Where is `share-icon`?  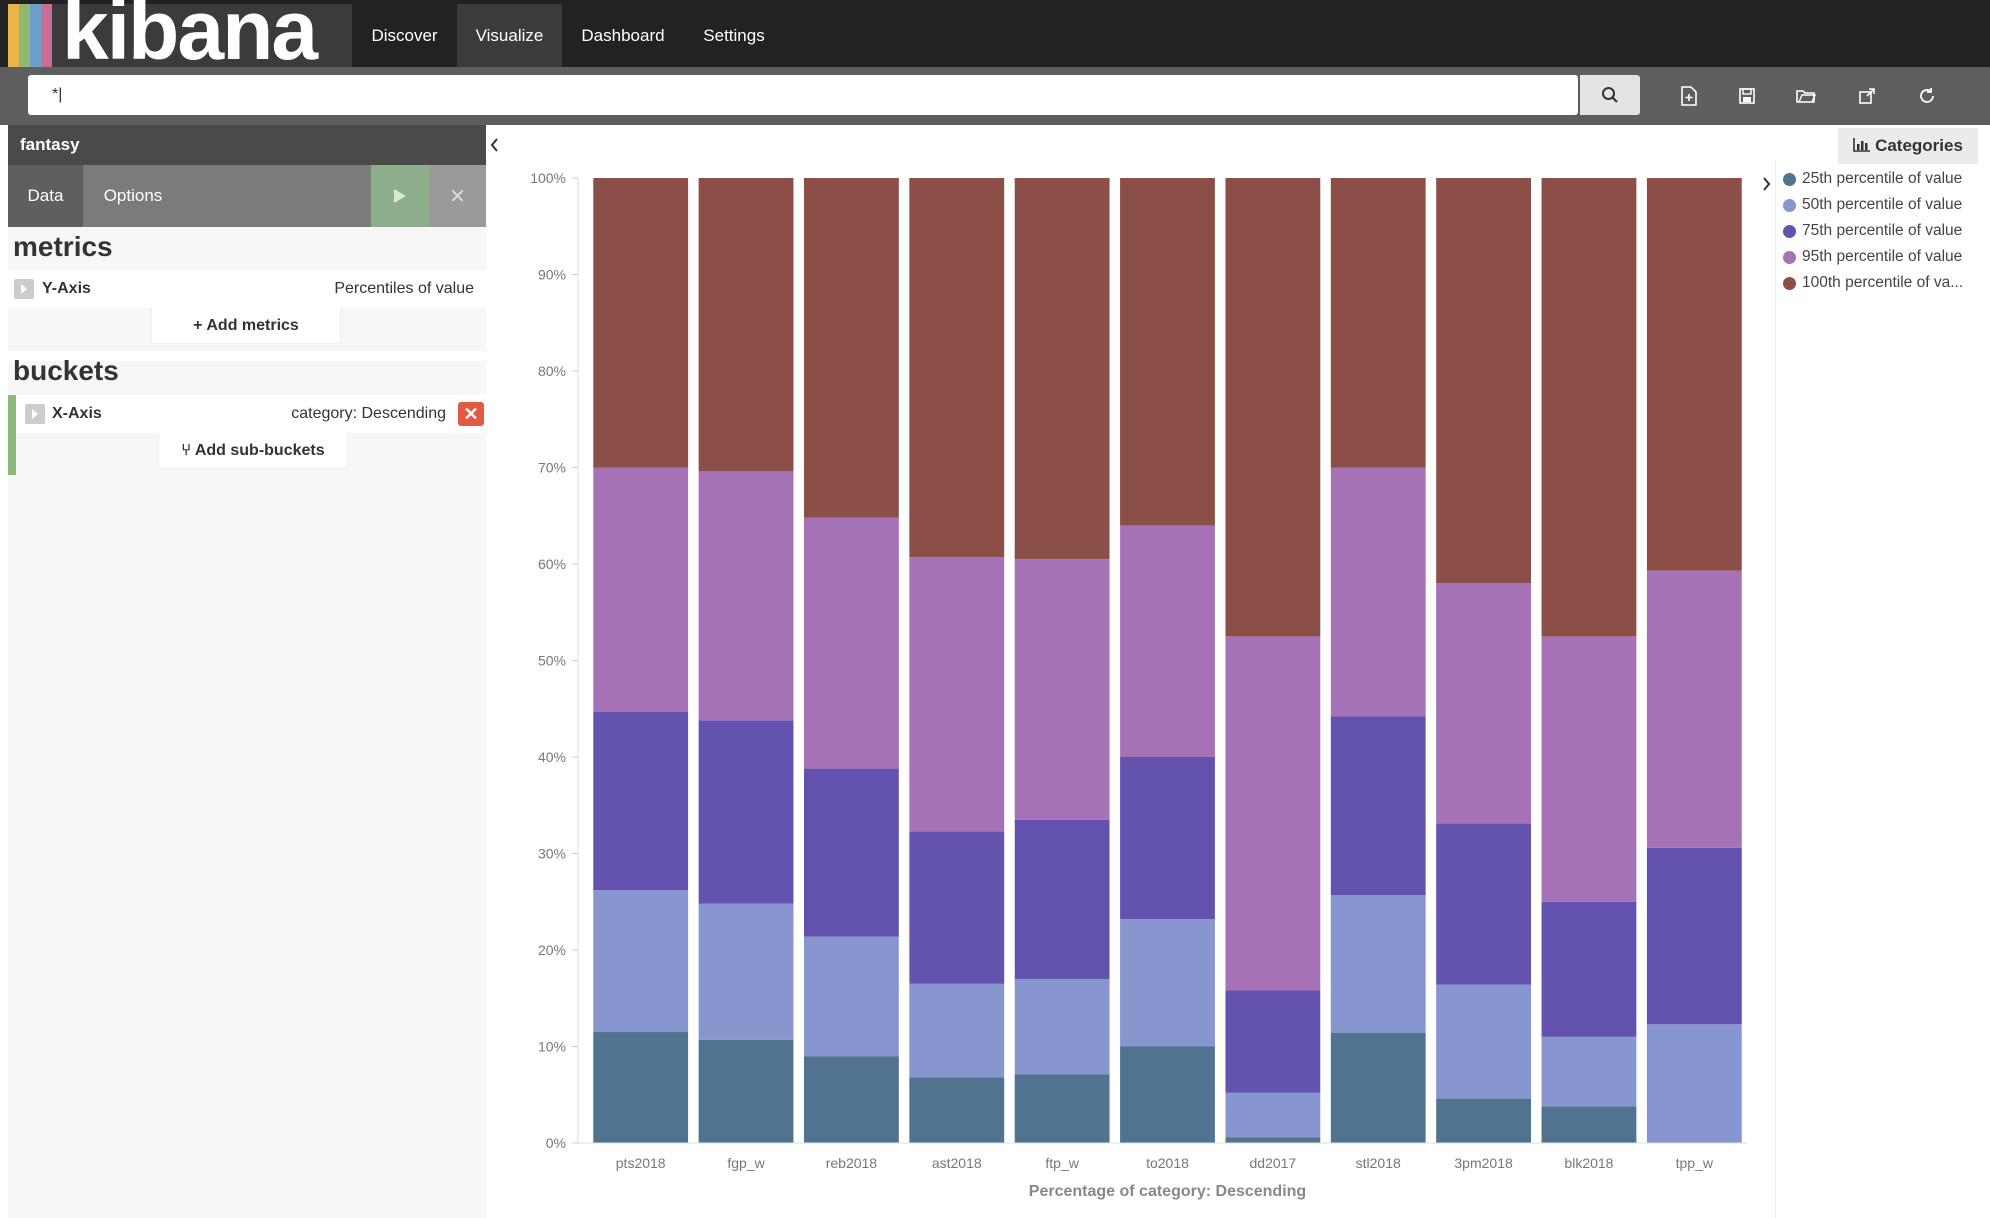 share-icon is located at coordinates (1867, 96).